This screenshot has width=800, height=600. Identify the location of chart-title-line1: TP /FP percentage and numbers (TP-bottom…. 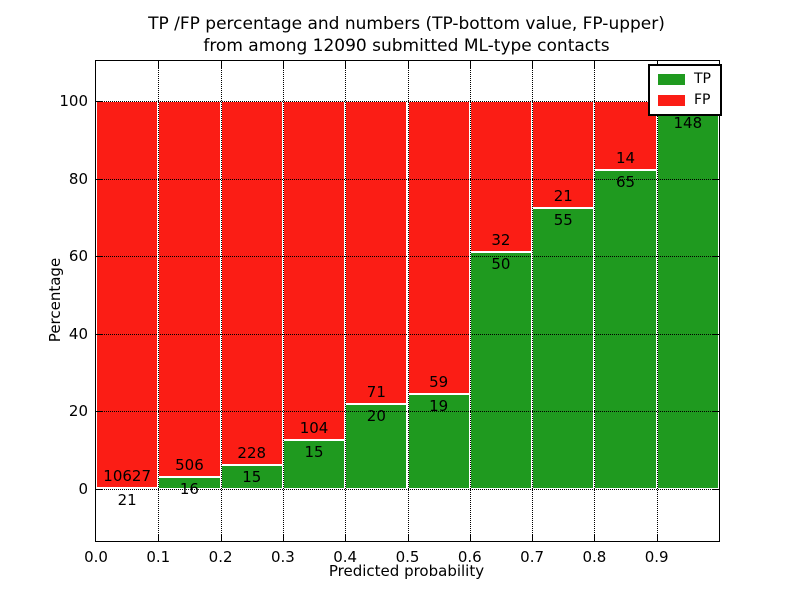
(406, 24).